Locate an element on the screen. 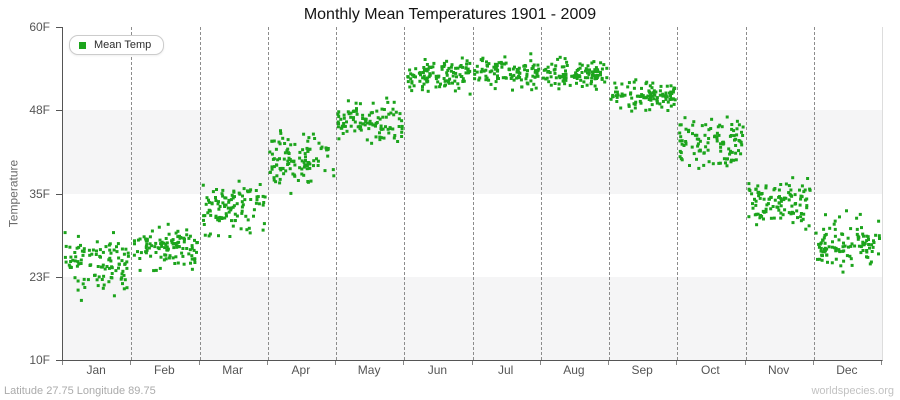 Image resolution: width=900 pixels, height=400 pixels. x-tick-label: Jun is located at coordinates (437, 370).